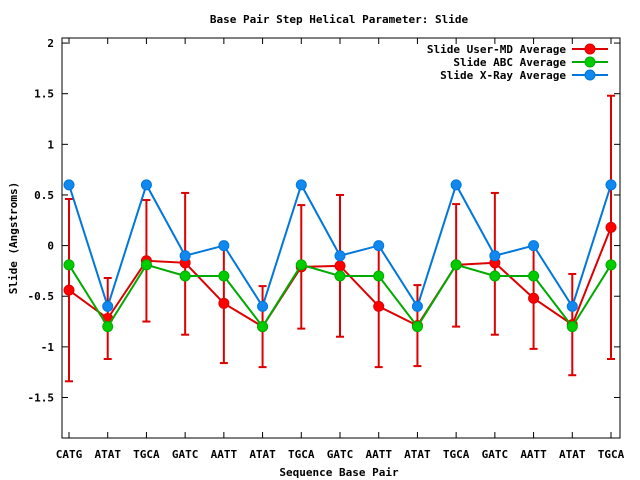 The height and width of the screenshot is (480, 640). What do you see at coordinates (41, 397) in the screenshot?
I see `y-tick-label: -1.5` at bounding box center [41, 397].